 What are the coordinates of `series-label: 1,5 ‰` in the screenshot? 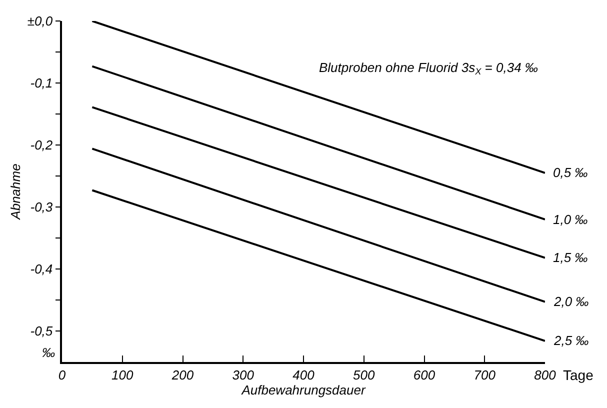 It's located at (570, 257).